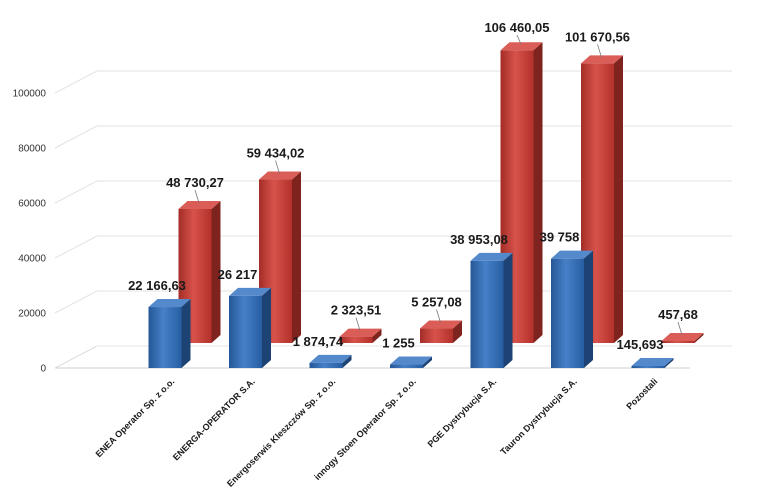 This screenshot has width=765, height=496. Describe the element at coordinates (135, 417) in the screenshot. I see `x-category-label: ENEA Operator Sp. z o.o.` at that location.